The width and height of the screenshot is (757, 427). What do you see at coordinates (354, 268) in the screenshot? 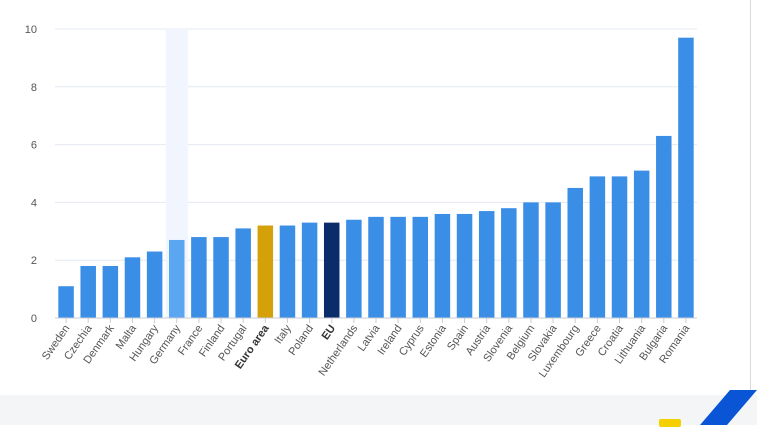
I see `bar-netherlands` at bounding box center [354, 268].